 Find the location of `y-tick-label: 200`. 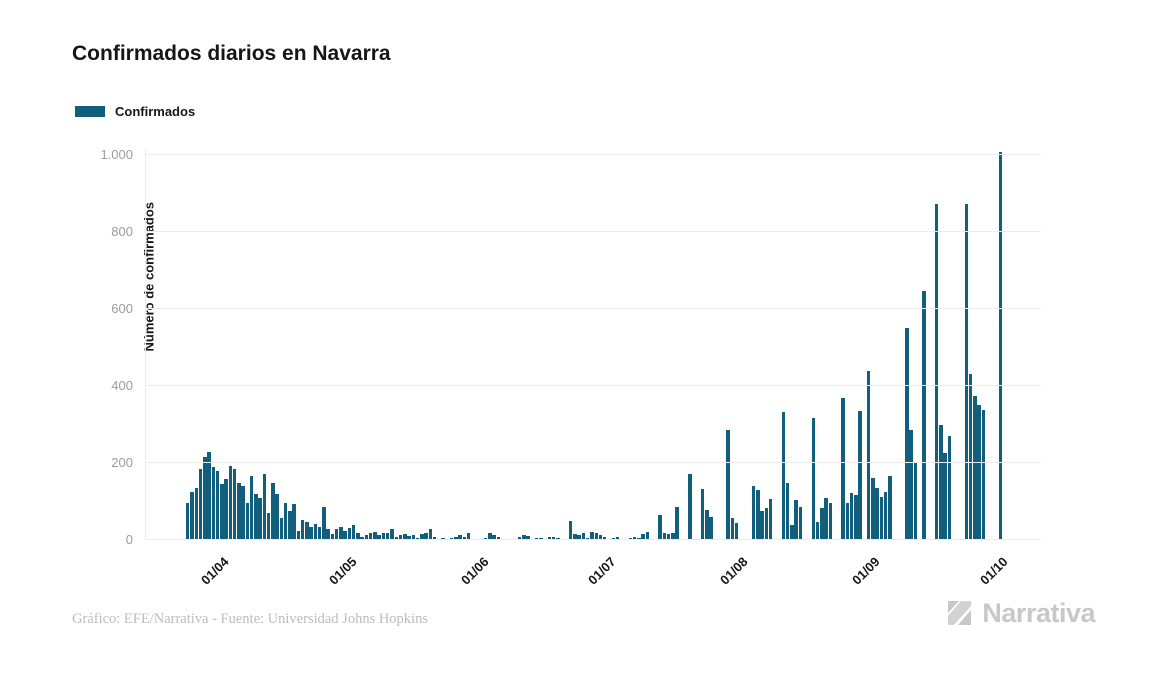

y-tick-label: 200 is located at coordinates (122, 462).